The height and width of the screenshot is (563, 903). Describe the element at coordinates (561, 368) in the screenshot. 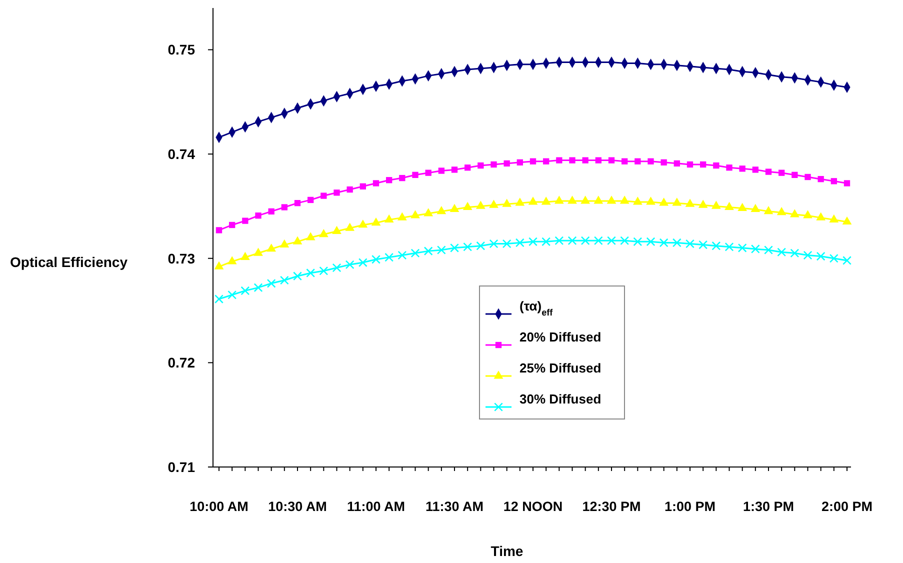

I see `legend-label: 25% Diffused` at that location.